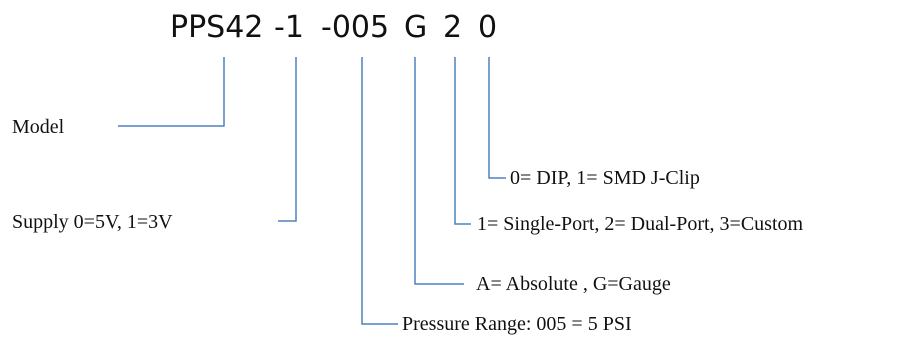 The width and height of the screenshot is (908, 339). Describe the element at coordinates (517, 324) in the screenshot. I see `label-pressure-range: Pressure Range: 005 = 5 PSI` at that location.